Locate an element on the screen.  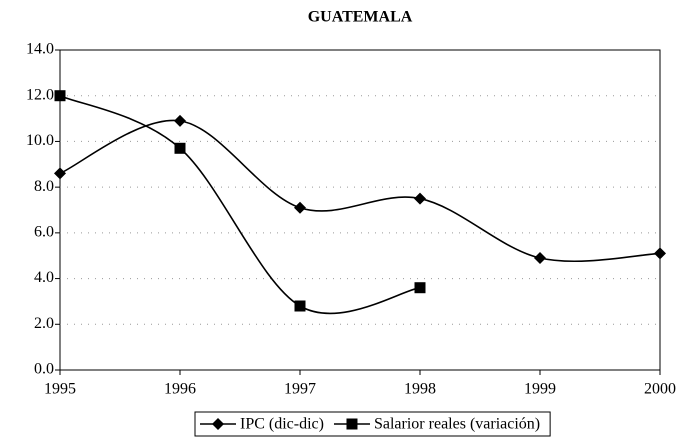
y-tick-label: 4.0 is located at coordinates (44, 277).